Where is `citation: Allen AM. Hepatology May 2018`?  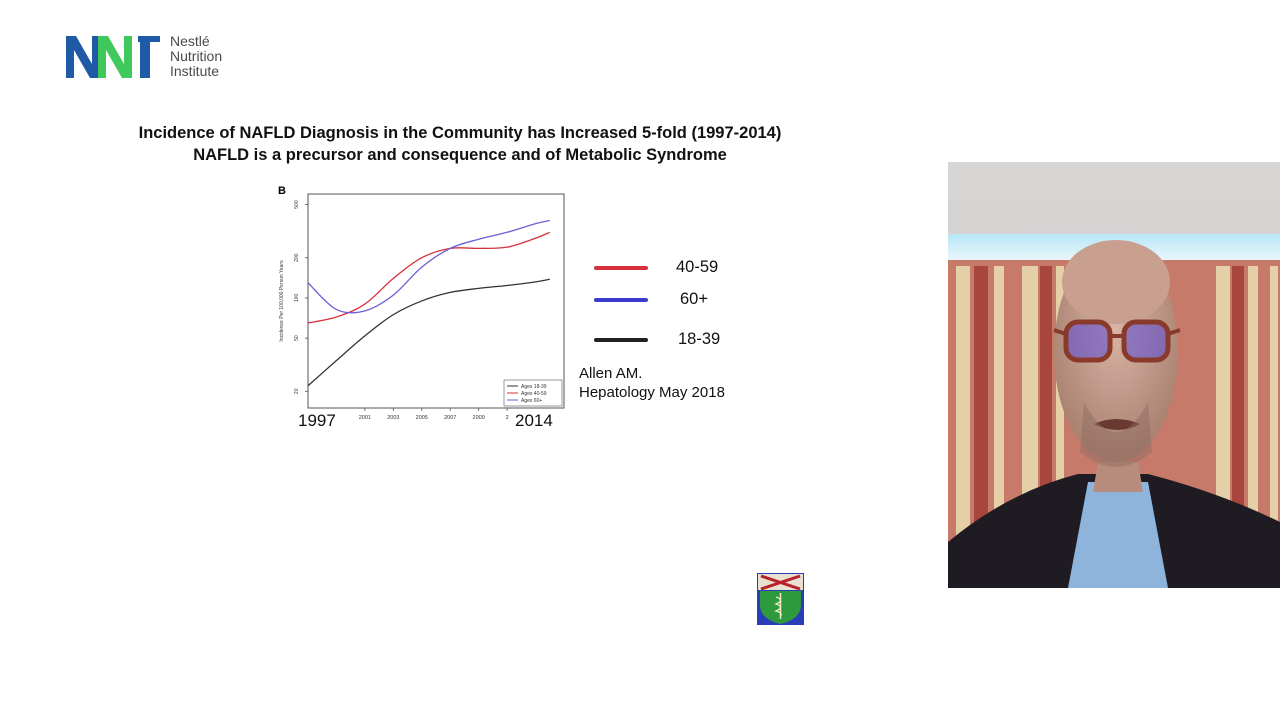 citation: Allen AM. Hepatology May 2018 is located at coordinates (652, 383).